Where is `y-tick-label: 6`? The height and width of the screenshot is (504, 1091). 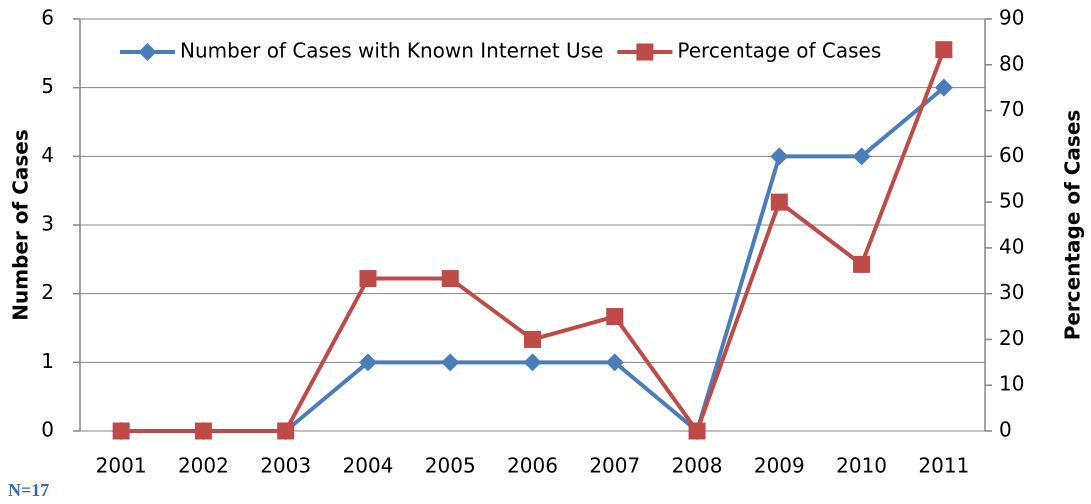 y-tick-label: 6 is located at coordinates (47, 18).